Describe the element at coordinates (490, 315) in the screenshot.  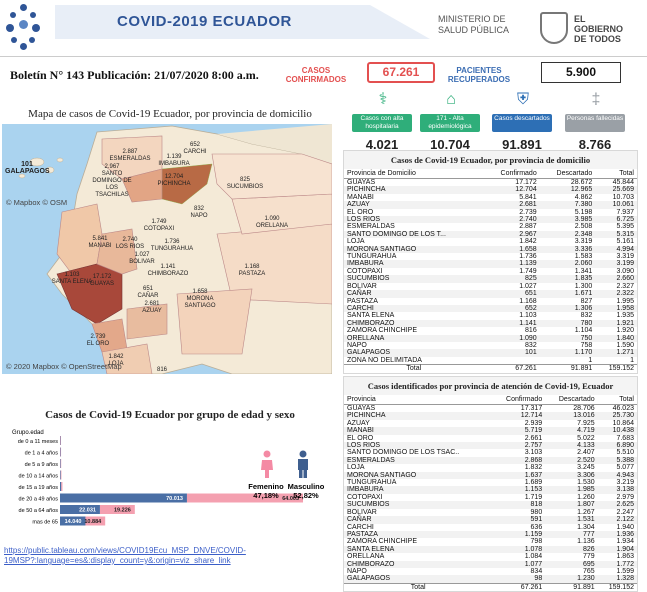
I see `table-row: SANTA ELENA 1.103 832 1.935` at that location.